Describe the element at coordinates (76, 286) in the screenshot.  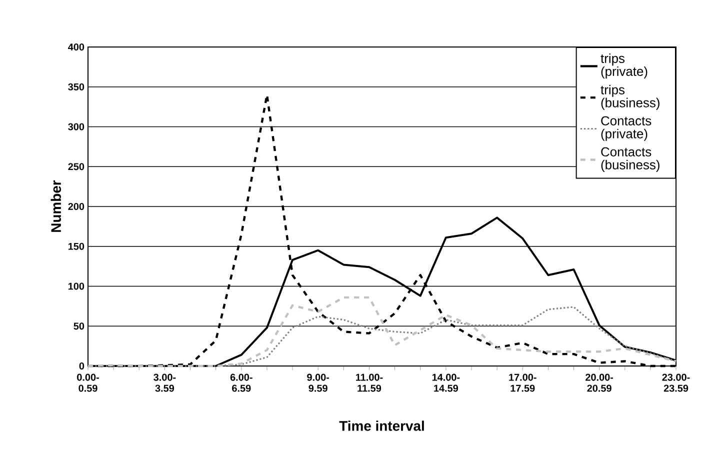
I see `y-tick-label: 100` at that location.